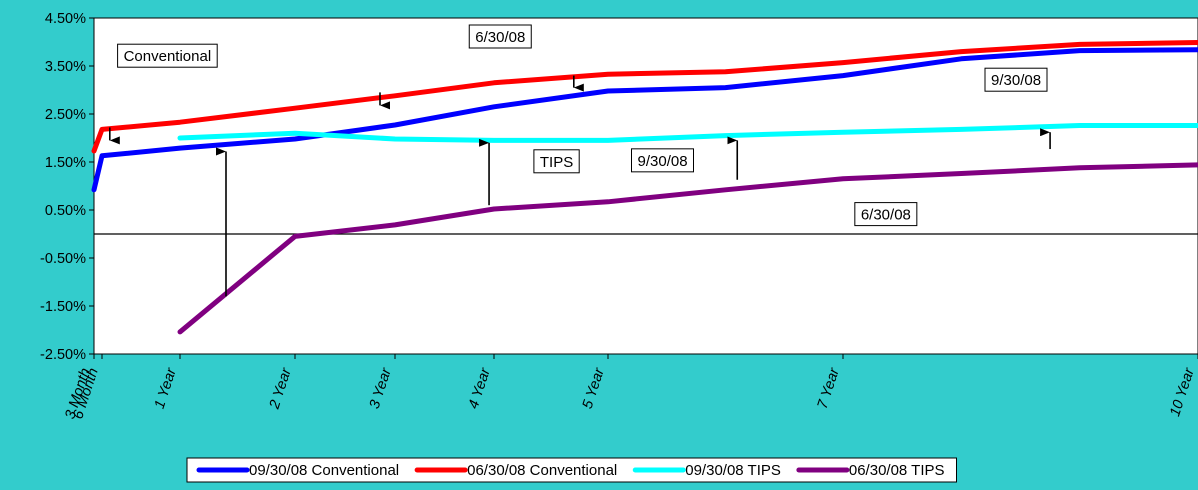 The width and height of the screenshot is (1198, 490). I want to click on legend-label-3: 06/30/08 TIPS, so click(897, 470).